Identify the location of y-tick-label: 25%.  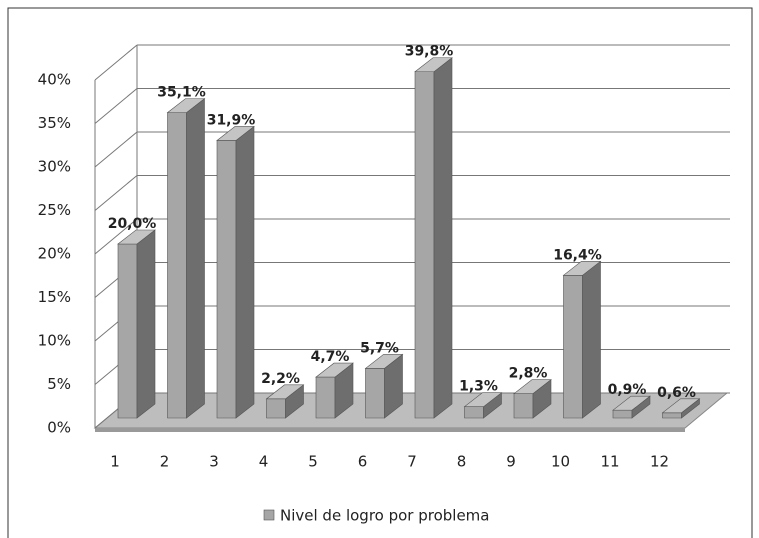
(54, 210).